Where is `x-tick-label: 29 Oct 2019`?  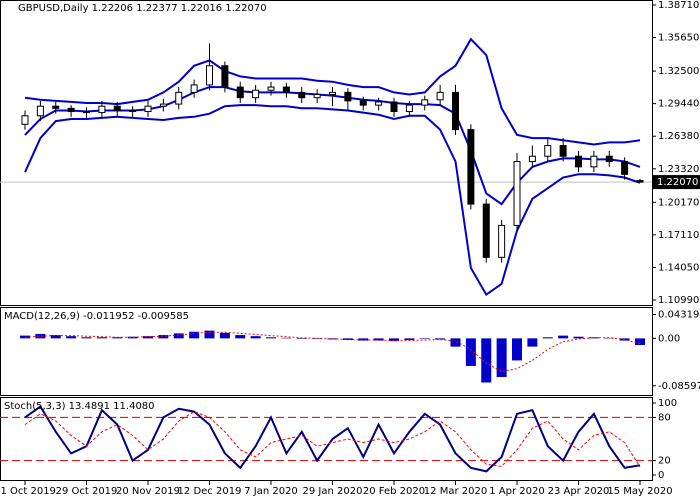
x-tick-label: 29 Oct 2019 is located at coordinates (87, 491).